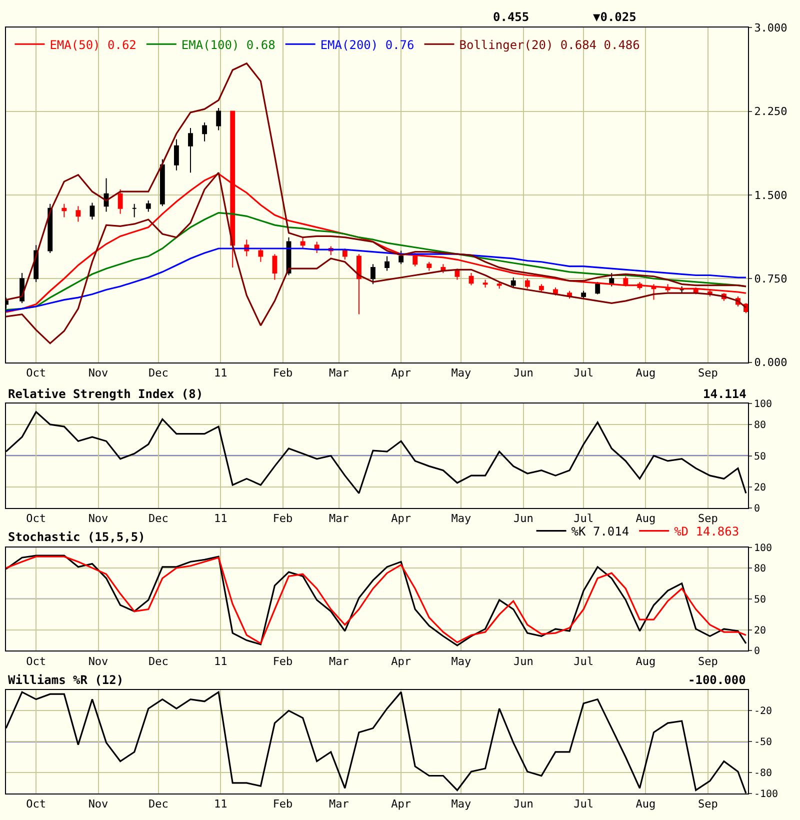 This screenshot has height=820, width=800. What do you see at coordinates (771, 279) in the screenshot?
I see `y-tick-label: 0.750` at bounding box center [771, 279].